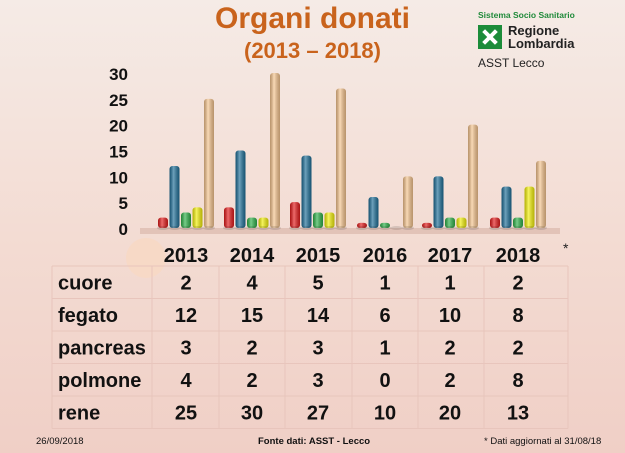 The width and height of the screenshot is (625, 453). Describe the element at coordinates (566, 248) in the screenshot. I see `asterisk-mark: *` at that location.